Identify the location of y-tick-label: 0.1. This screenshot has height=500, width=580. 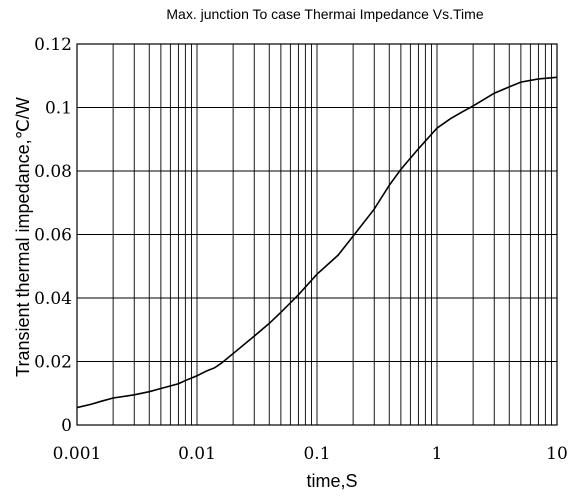
(58, 109).